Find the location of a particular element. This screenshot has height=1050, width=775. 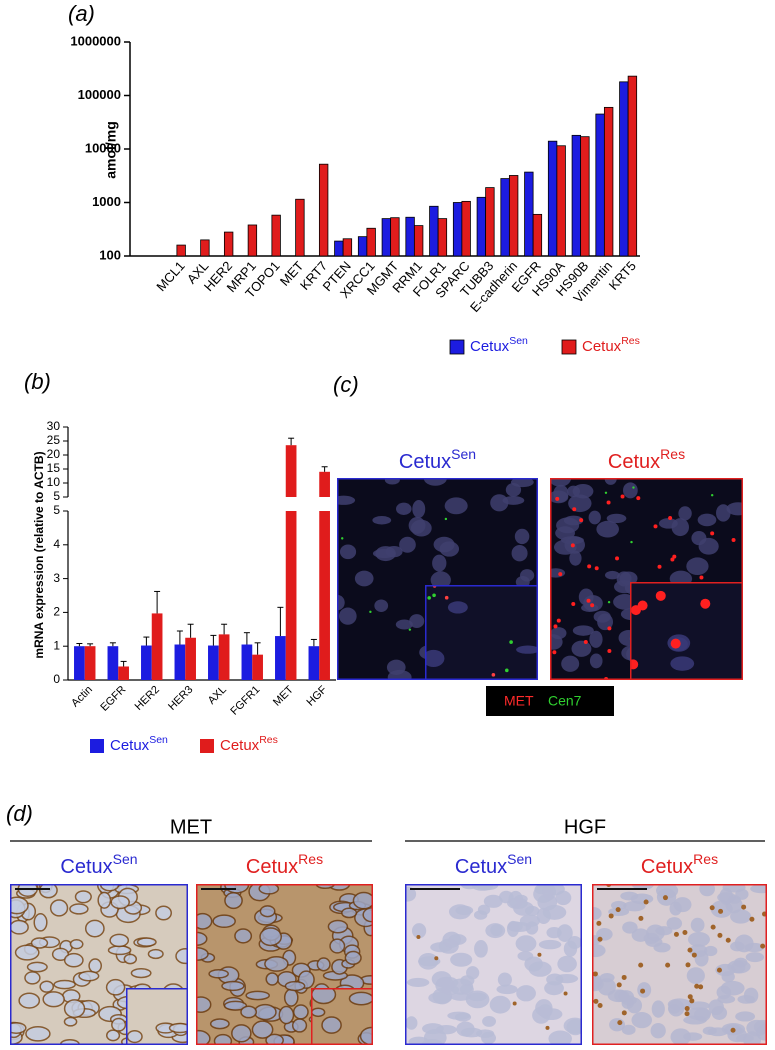

group-title: HGF is located at coordinates (585, 827).